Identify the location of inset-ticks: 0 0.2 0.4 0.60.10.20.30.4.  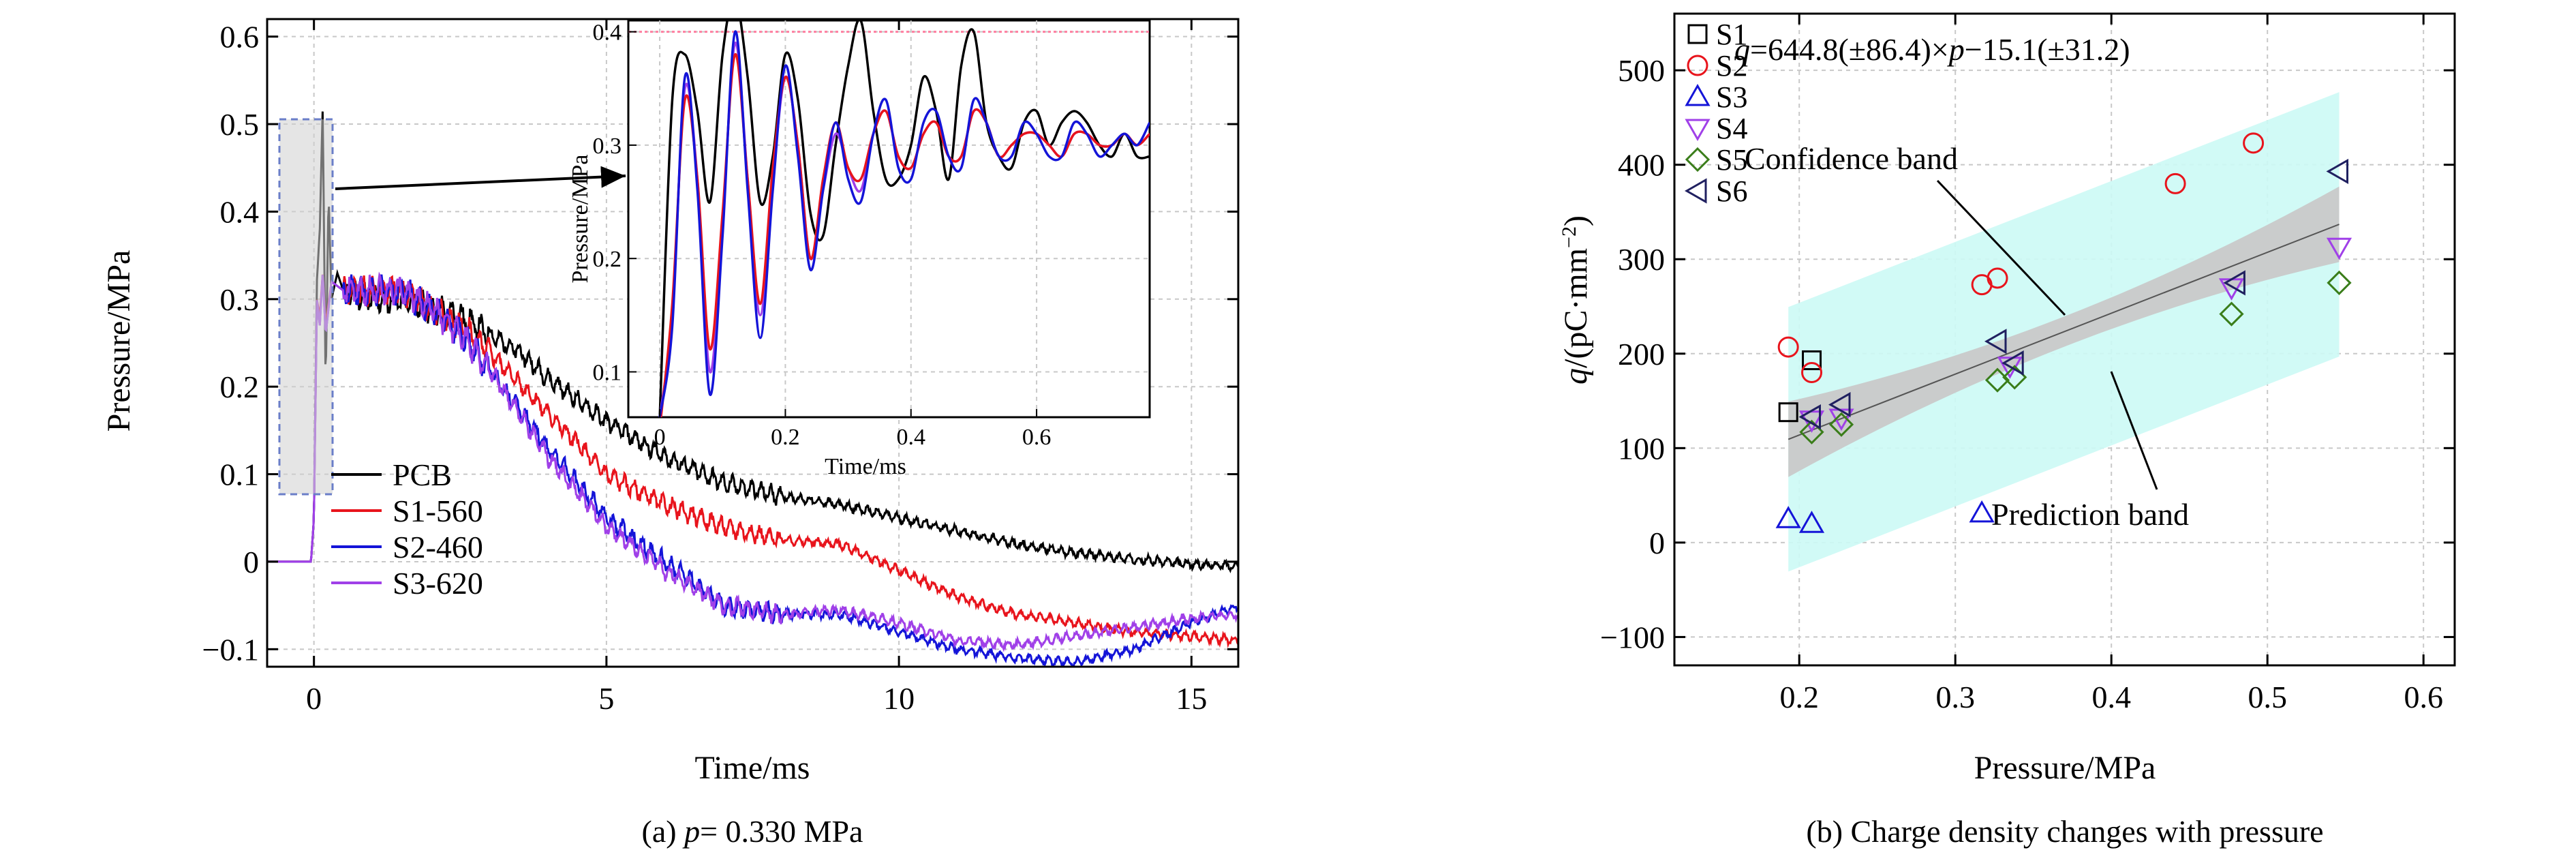
(822, 235).